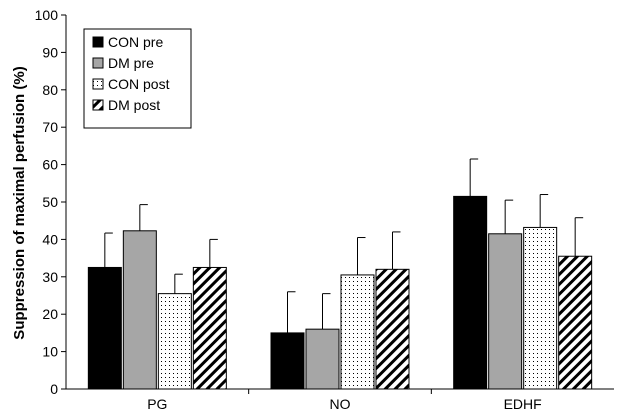 Image resolution: width=618 pixels, height=411 pixels. What do you see at coordinates (19, 202) in the screenshot?
I see `y-axis-title: Suppression of maximal perfusion (%)` at bounding box center [19, 202].